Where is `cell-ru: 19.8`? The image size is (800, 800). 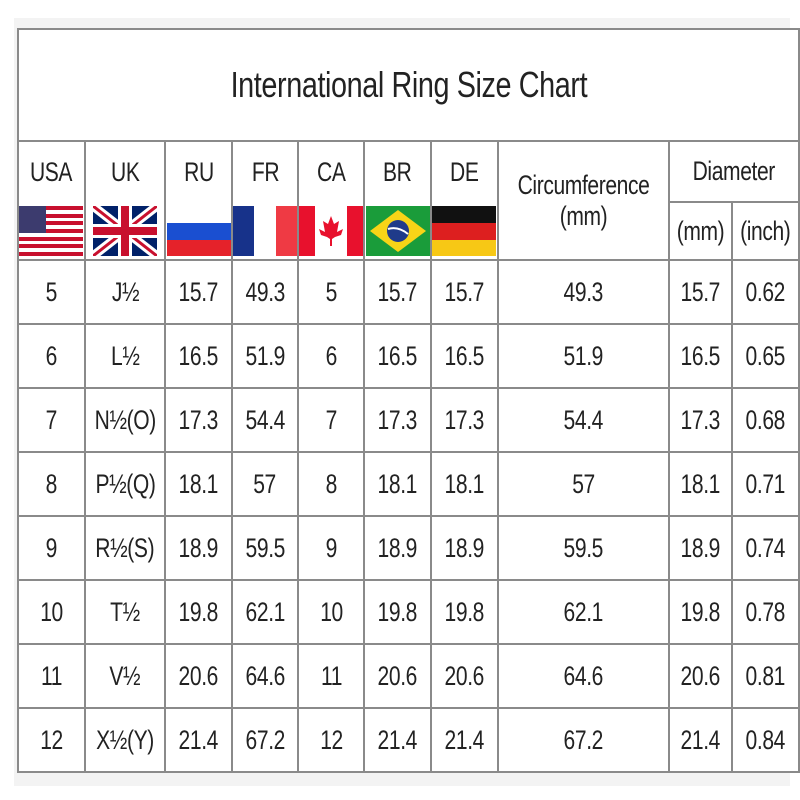 cell-ru: 19.8 is located at coordinates (198, 612).